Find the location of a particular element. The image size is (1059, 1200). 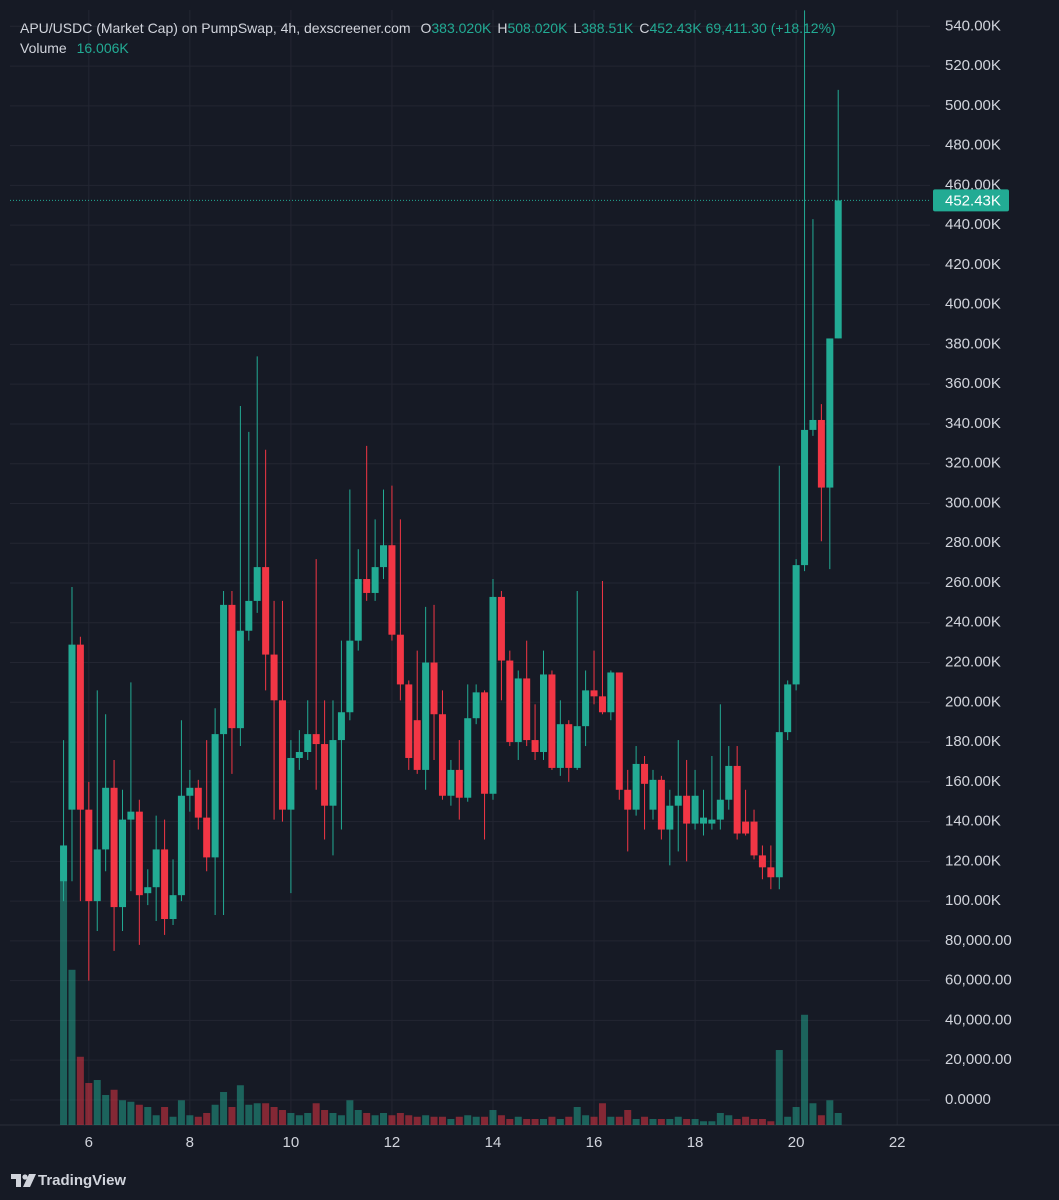

x-tick-label: 14 is located at coordinates (493, 1141).